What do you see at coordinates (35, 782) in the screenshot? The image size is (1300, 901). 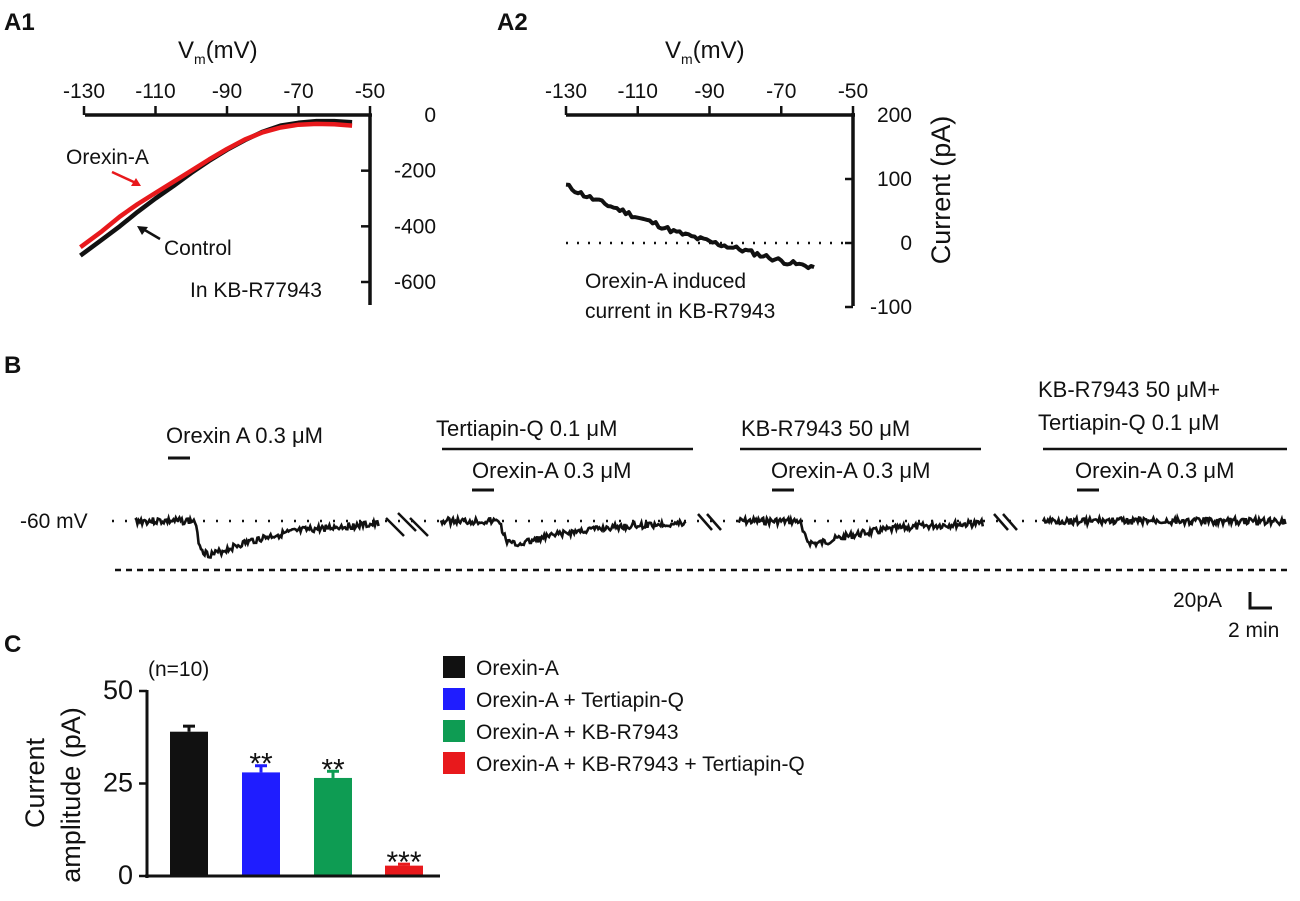 I see `c-y-label-line1: Current` at bounding box center [35, 782].